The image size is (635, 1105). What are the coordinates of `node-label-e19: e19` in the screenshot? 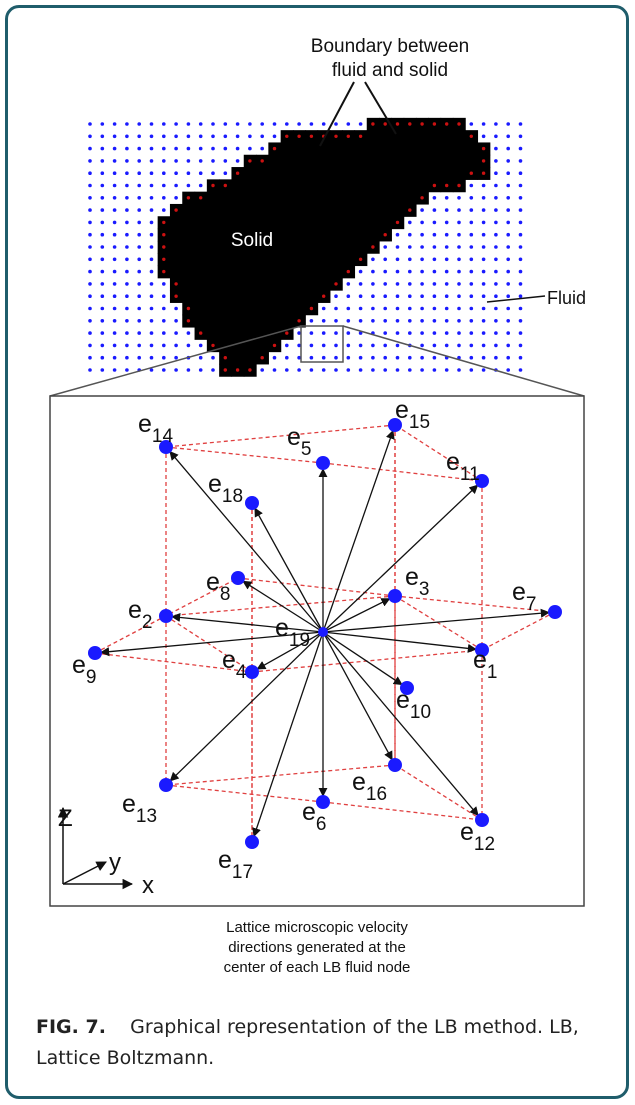 It's located at (292, 632).